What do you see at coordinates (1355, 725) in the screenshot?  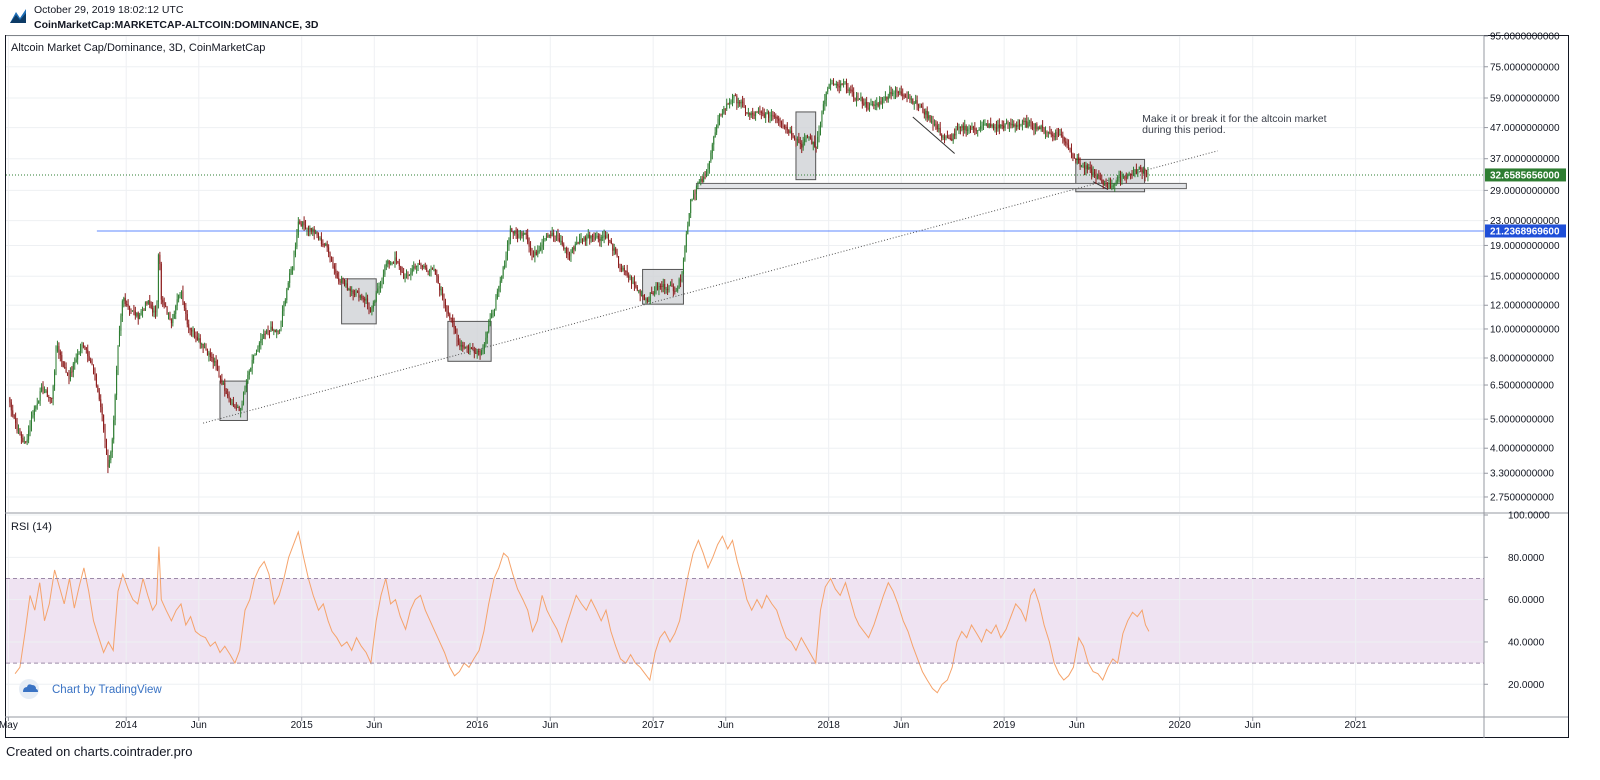 I see `time-axis-tick-label: 2021` at bounding box center [1355, 725].